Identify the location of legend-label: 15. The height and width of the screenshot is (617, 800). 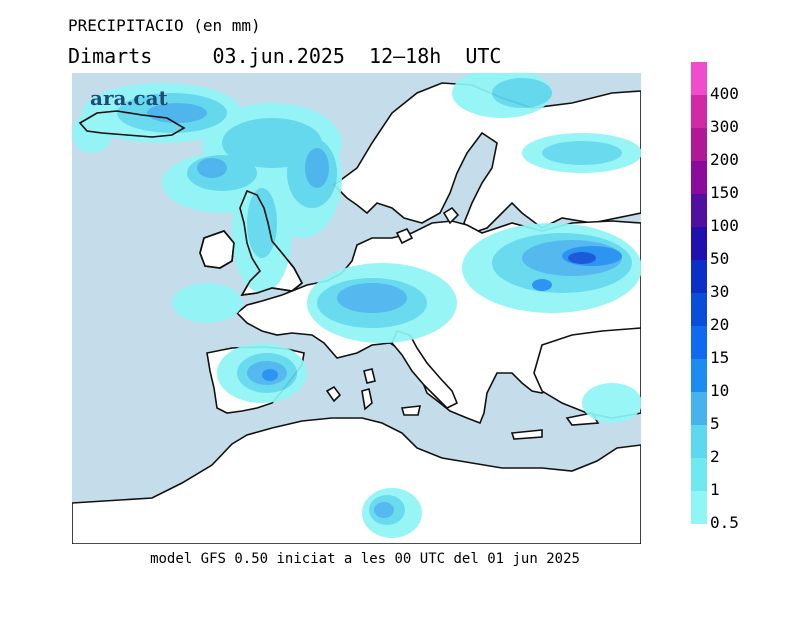
(720, 357).